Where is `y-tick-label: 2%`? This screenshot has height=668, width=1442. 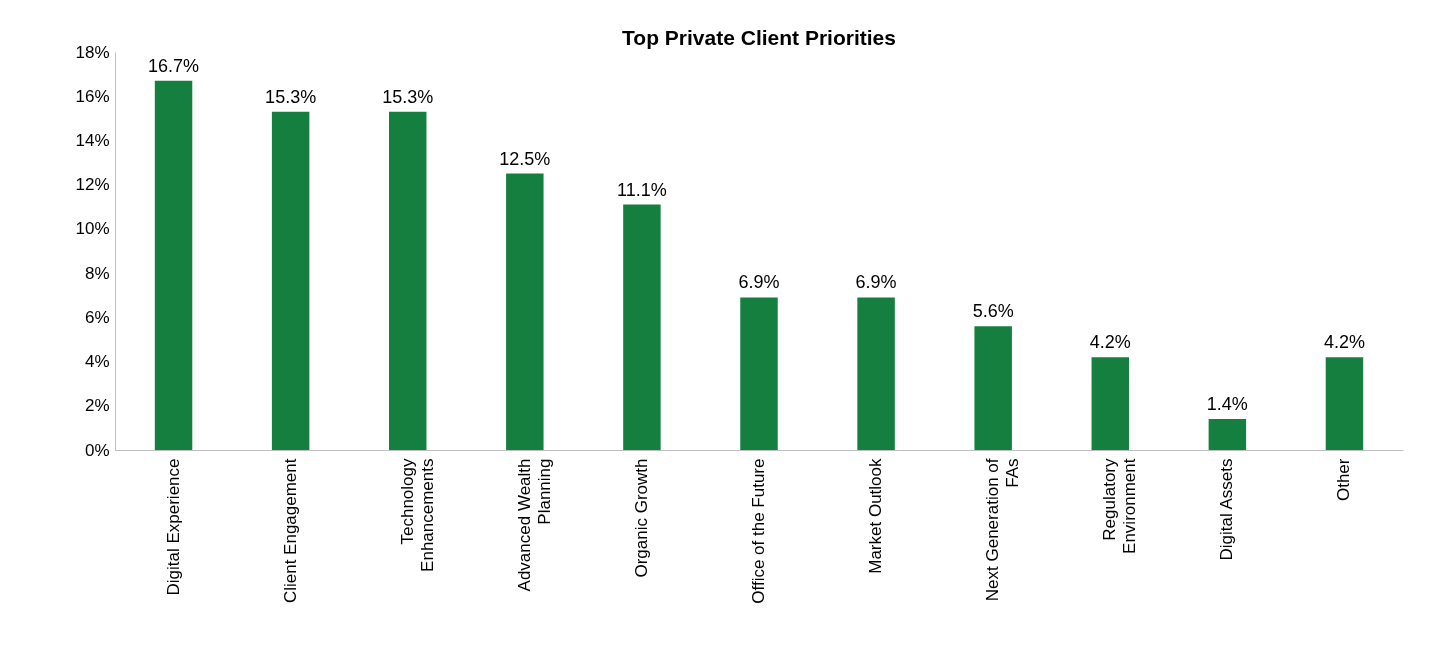 y-tick-label: 2% is located at coordinates (97, 406).